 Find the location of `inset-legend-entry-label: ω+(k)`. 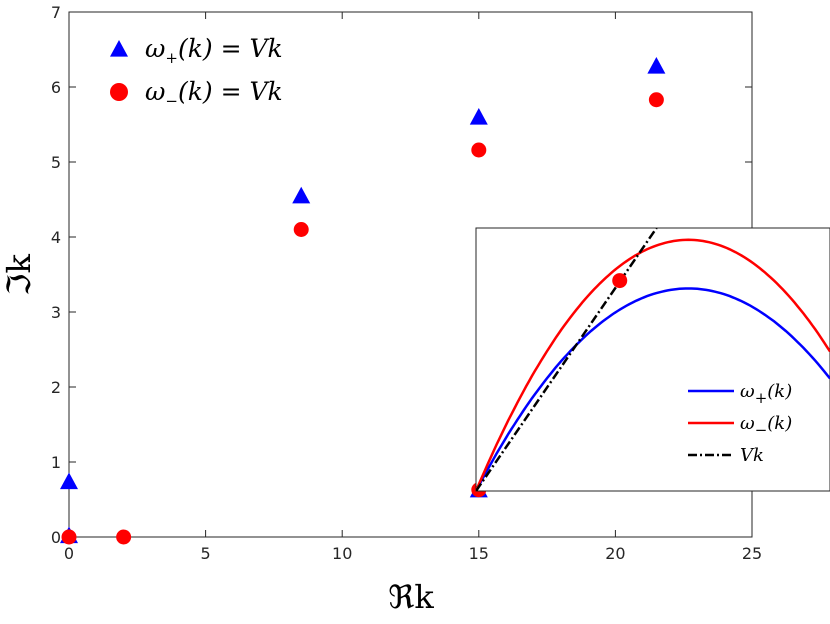

inset-legend-entry-label: ω+(k) is located at coordinates (766, 394).